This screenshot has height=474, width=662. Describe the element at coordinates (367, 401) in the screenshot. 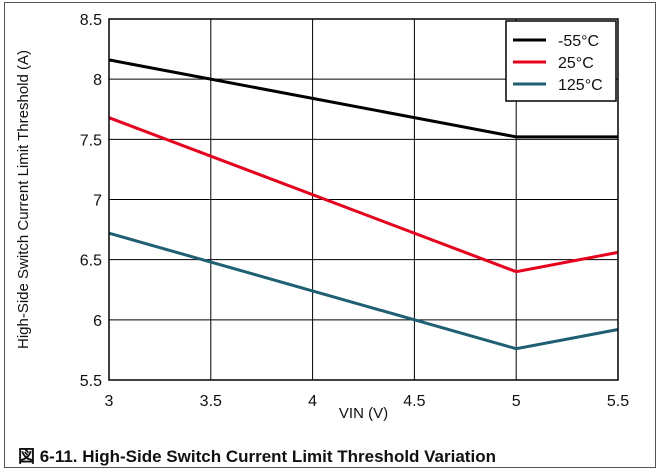

I see `x-tick-labels: 3 3.5 4 4.5 5 5.5` at that location.